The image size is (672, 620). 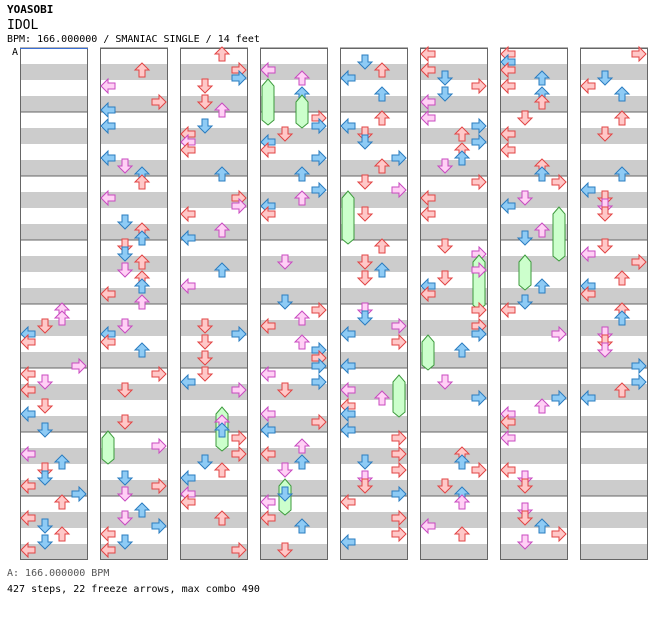 What do you see at coordinates (30, 9) in the screenshot?
I see `artist-name: YOASOBI` at bounding box center [30, 9].